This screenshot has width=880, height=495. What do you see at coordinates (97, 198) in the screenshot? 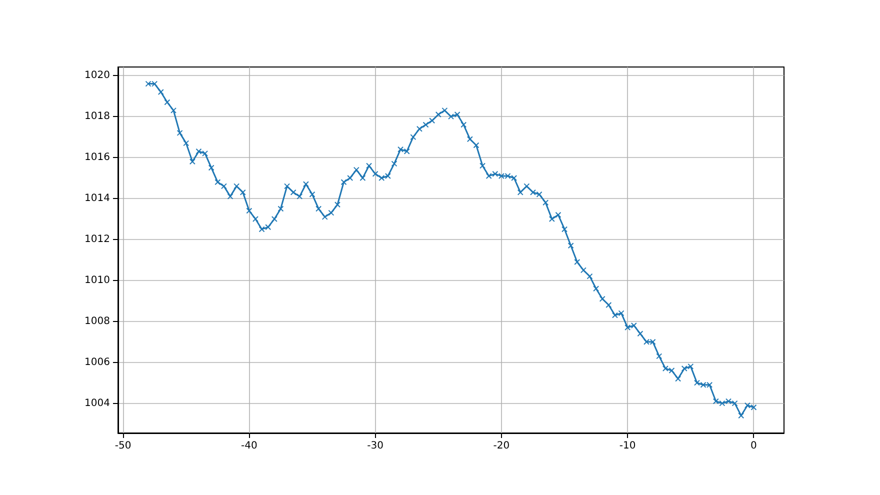
I see `y-tick-label: 1014` at bounding box center [97, 198].